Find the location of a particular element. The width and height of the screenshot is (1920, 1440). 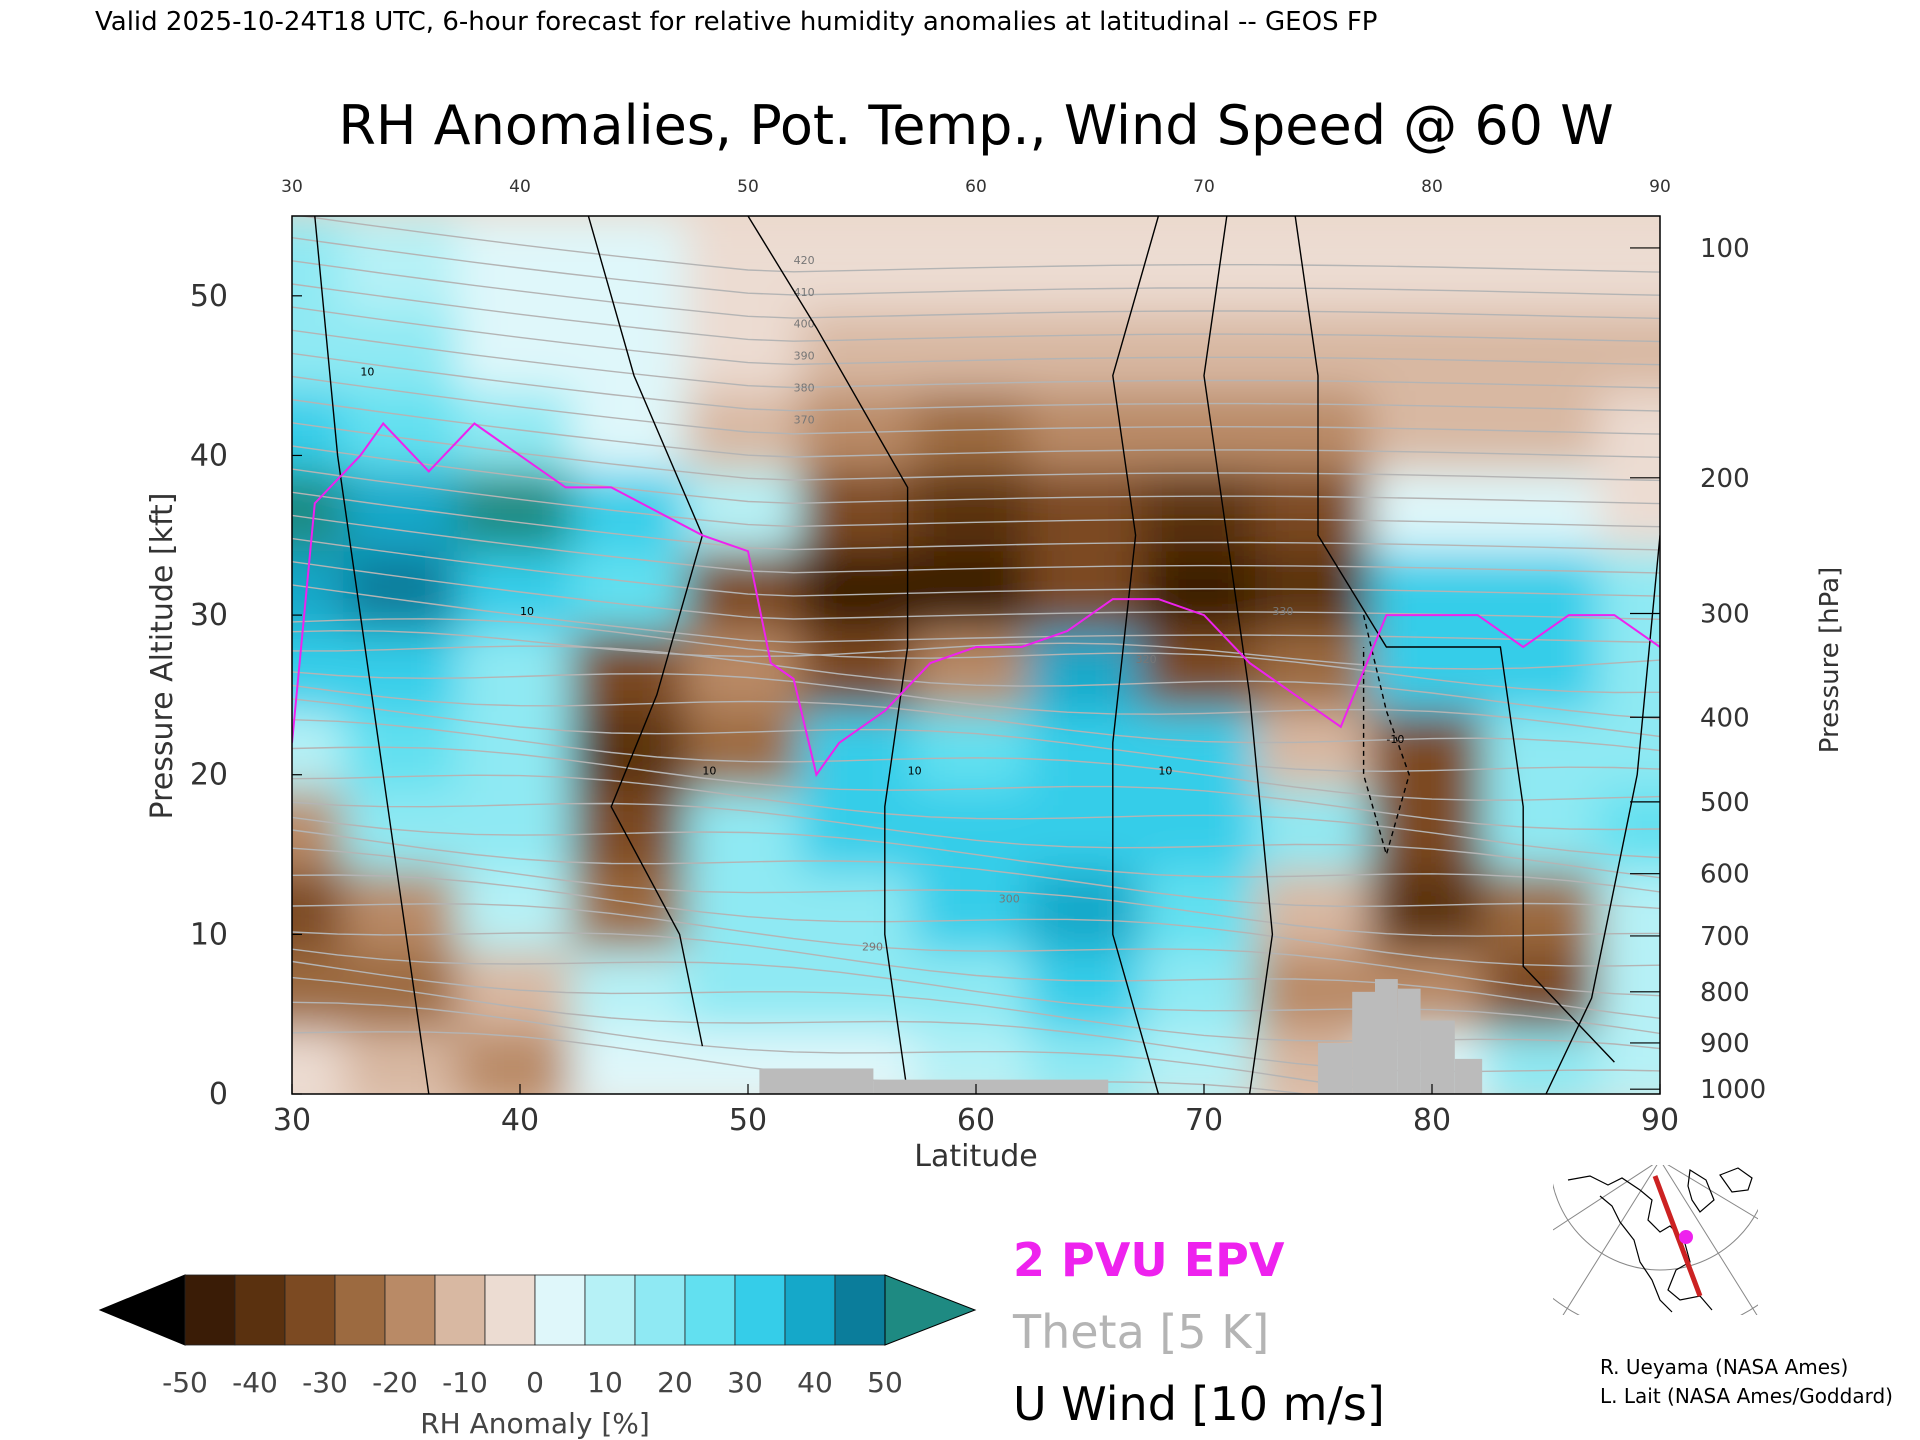

y-tick-label-right: 500 is located at coordinates (1725, 803).